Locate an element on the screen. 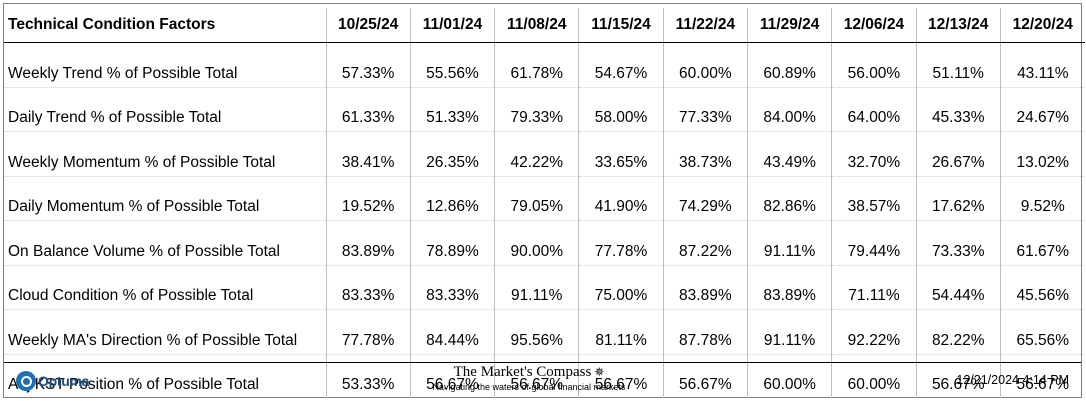  value-cell: 73.33% is located at coordinates (958, 243).